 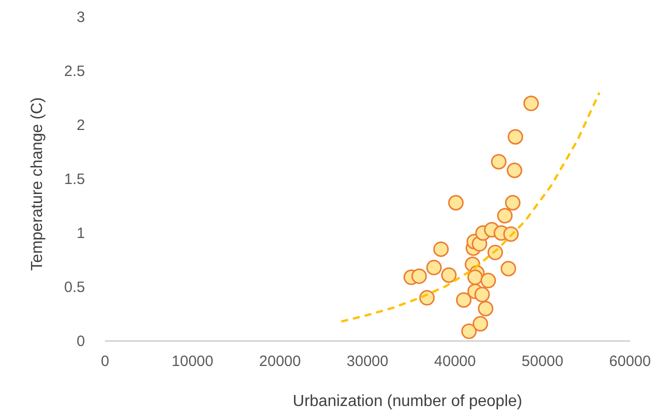 What do you see at coordinates (80, 233) in the screenshot?
I see `y-tick-label: 1` at bounding box center [80, 233].